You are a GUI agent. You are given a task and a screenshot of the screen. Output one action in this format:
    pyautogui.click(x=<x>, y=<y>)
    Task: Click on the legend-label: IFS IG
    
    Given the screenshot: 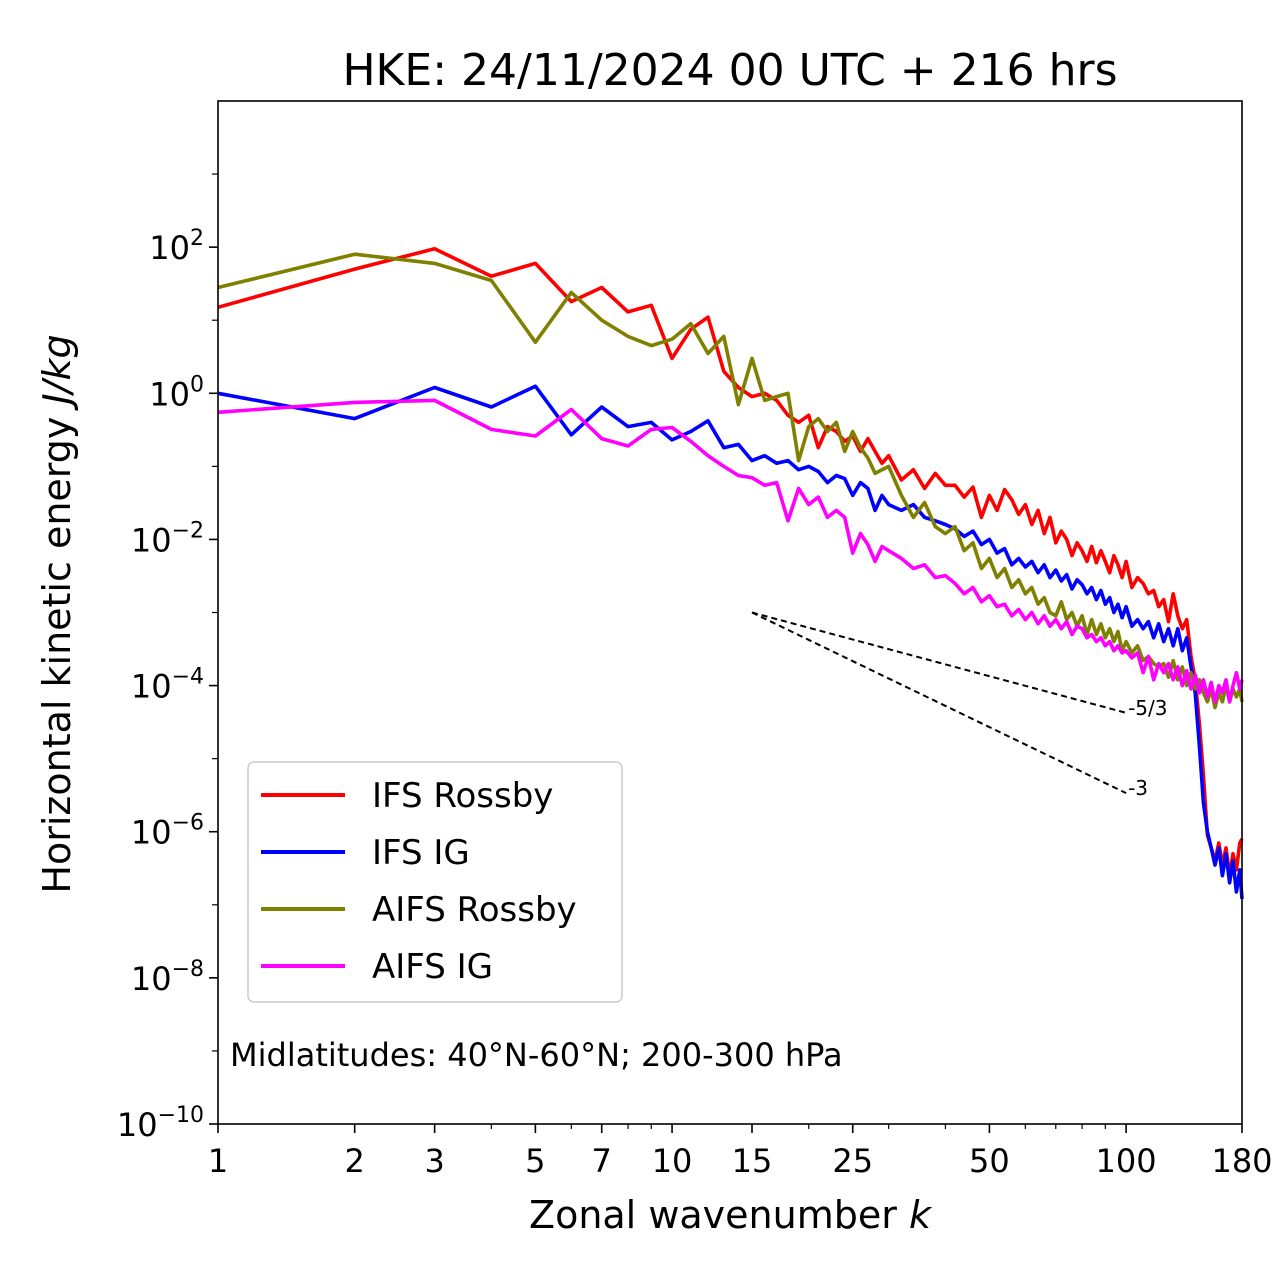 What is the action you would take?
    pyautogui.click(x=421, y=853)
    